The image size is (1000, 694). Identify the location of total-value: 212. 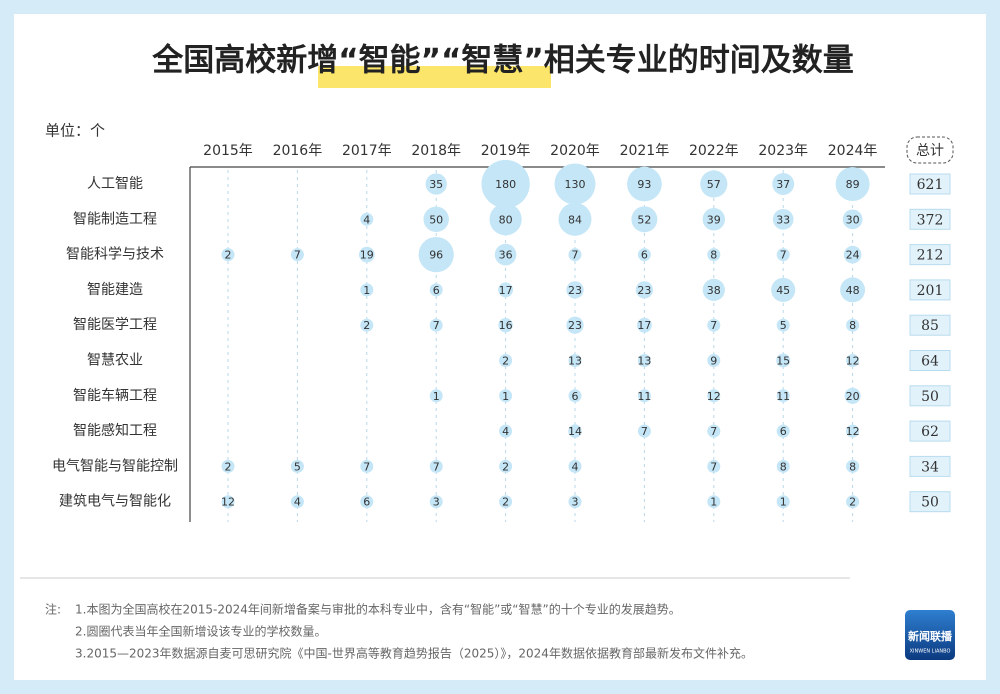
(930, 256).